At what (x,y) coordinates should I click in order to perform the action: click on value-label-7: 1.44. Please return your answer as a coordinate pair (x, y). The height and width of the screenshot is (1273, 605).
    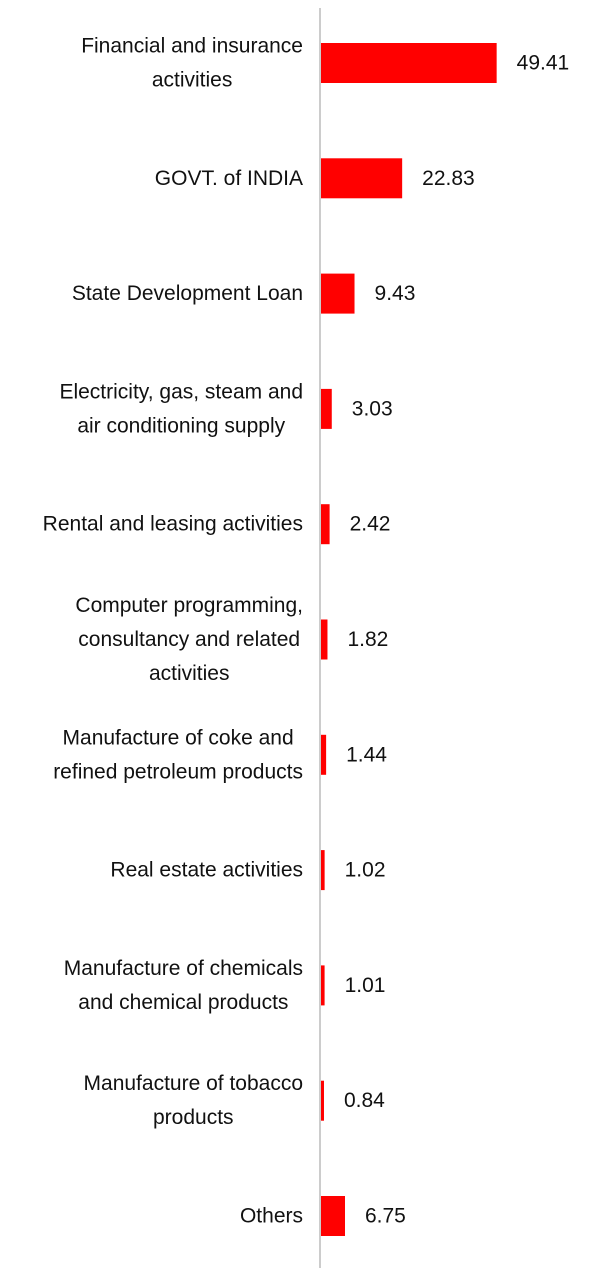
    Looking at the image, I should click on (366, 754).